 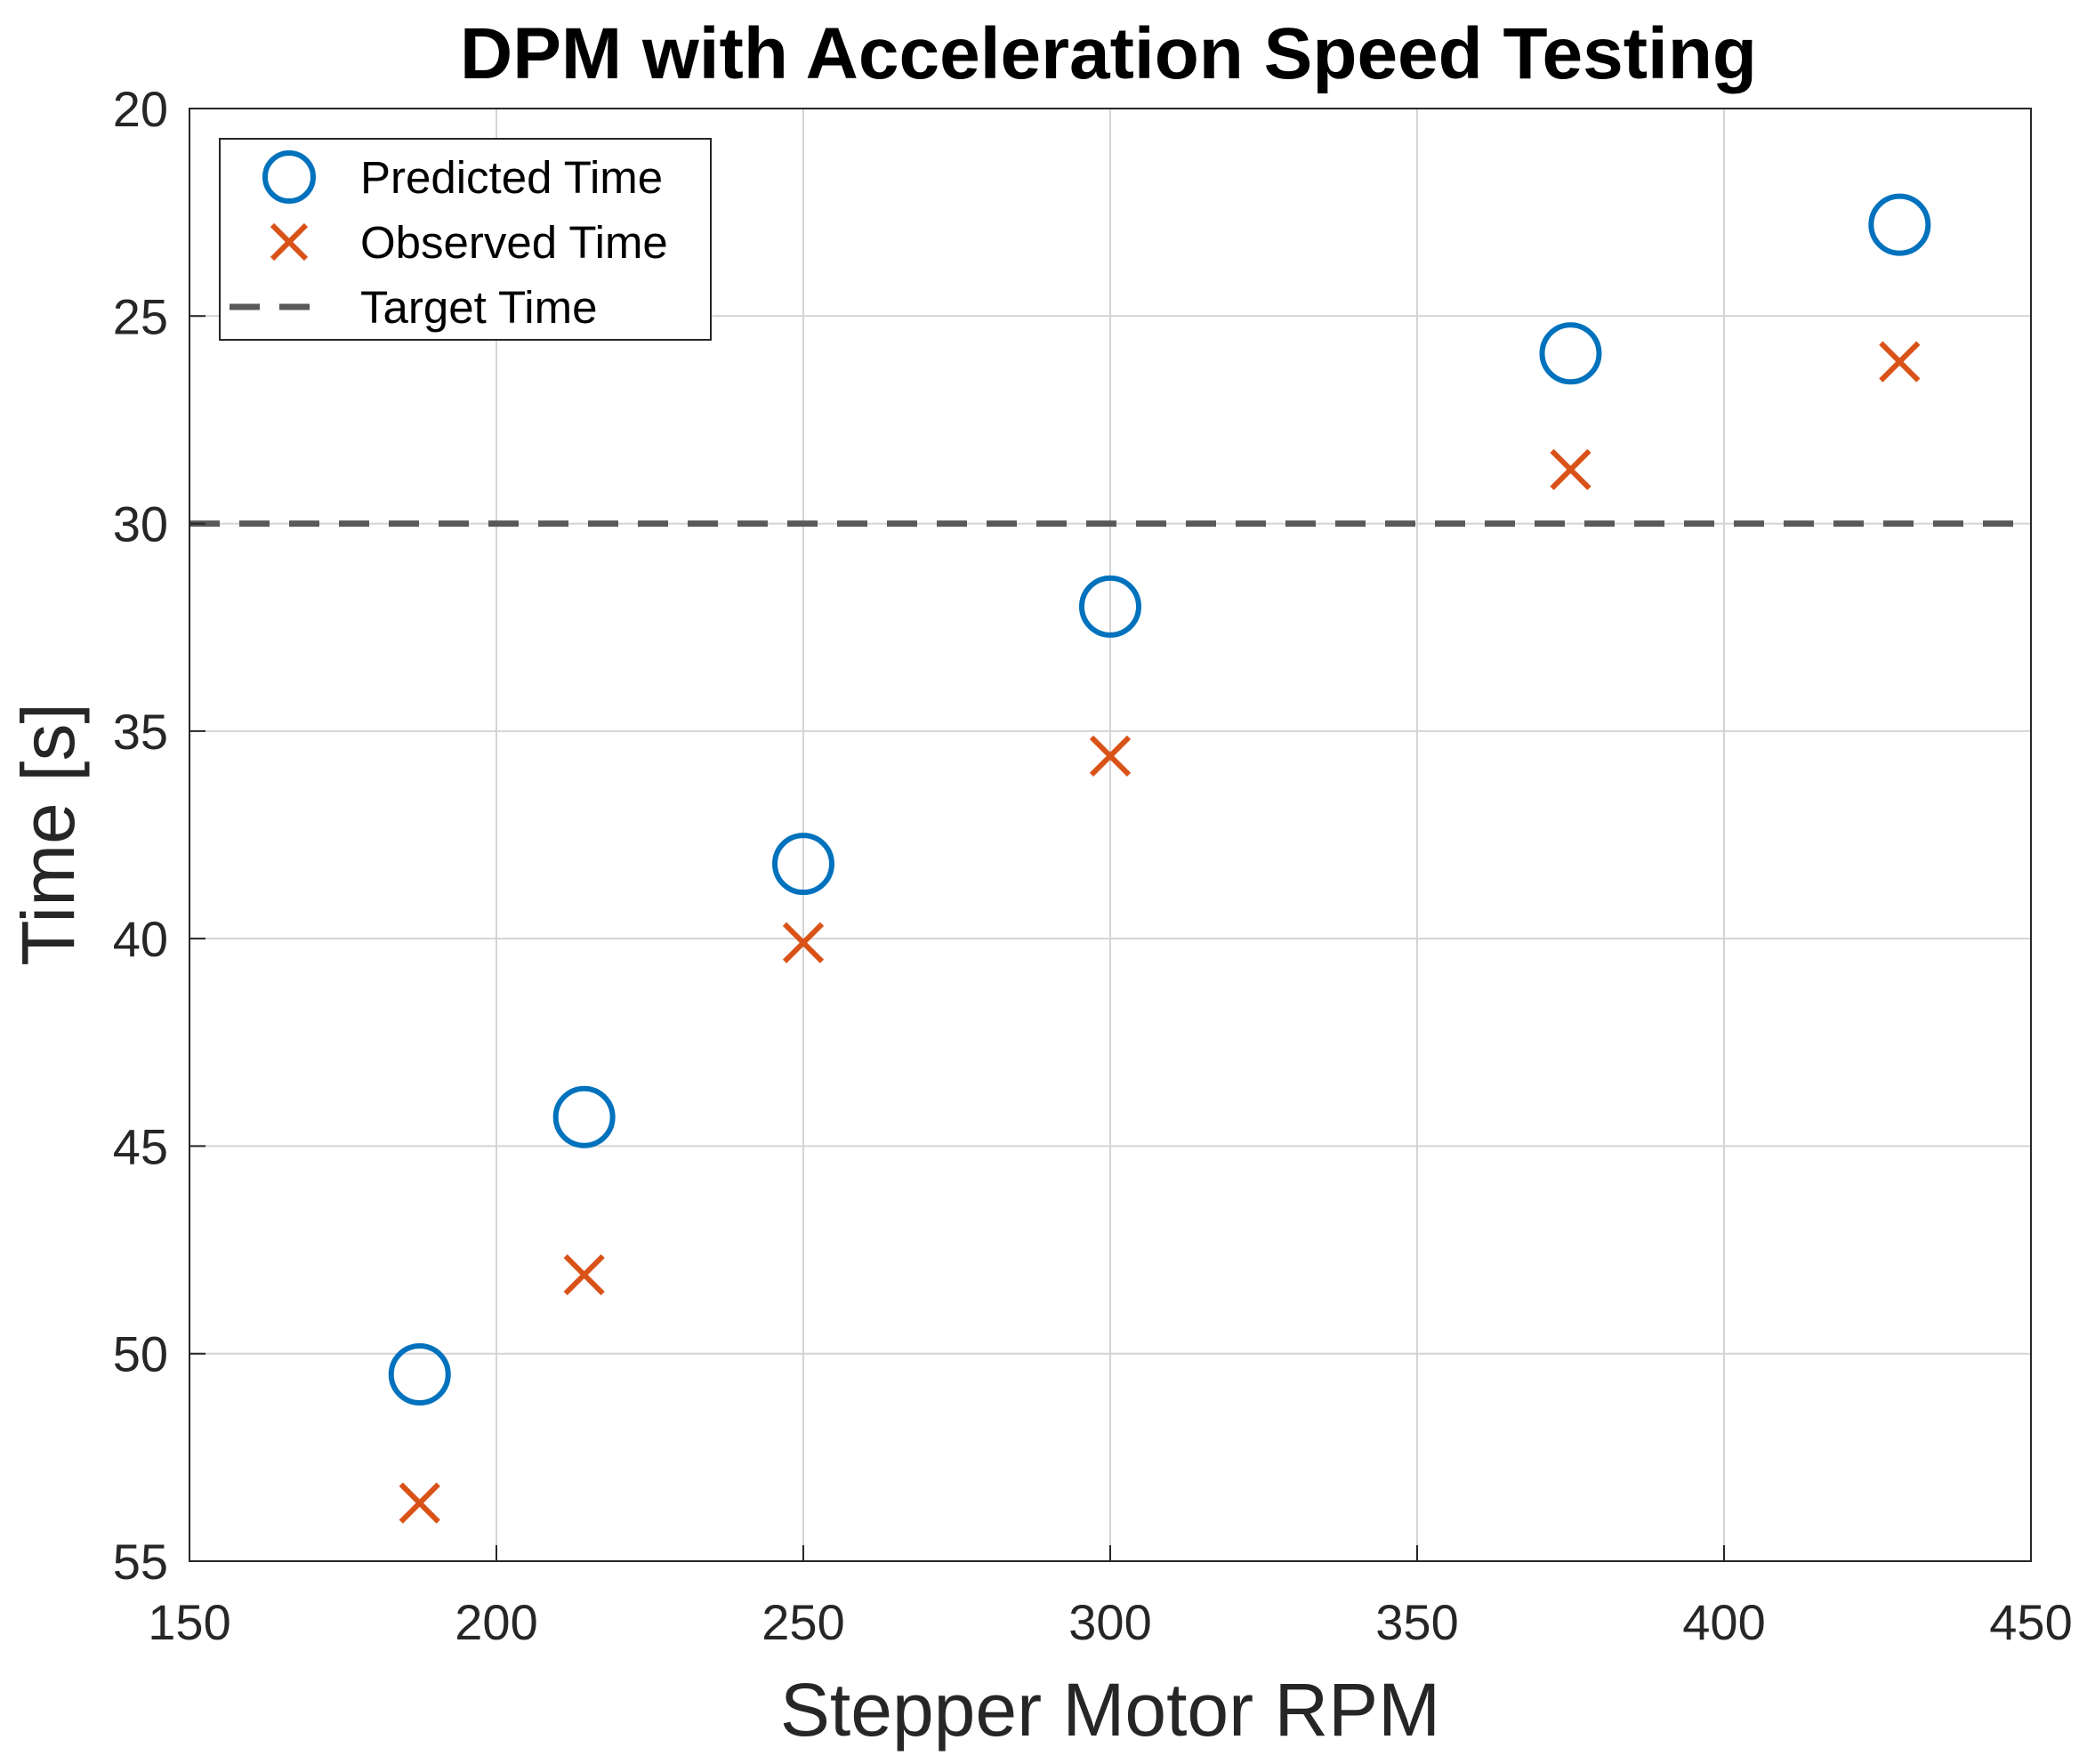 I want to click on y-tick-label: 45, so click(x=140, y=1146).